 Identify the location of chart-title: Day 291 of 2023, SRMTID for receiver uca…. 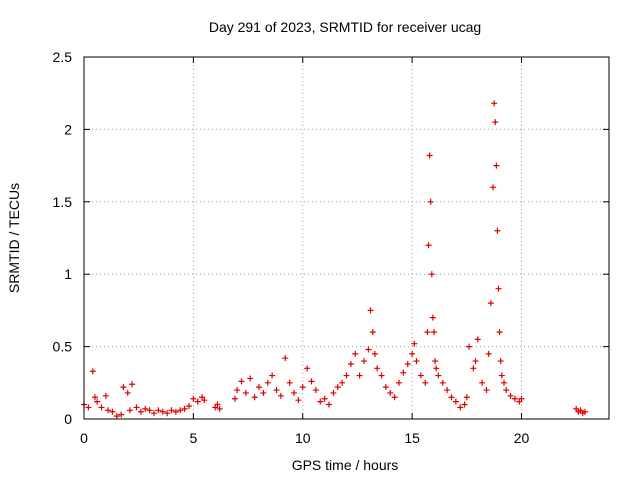
(345, 27).